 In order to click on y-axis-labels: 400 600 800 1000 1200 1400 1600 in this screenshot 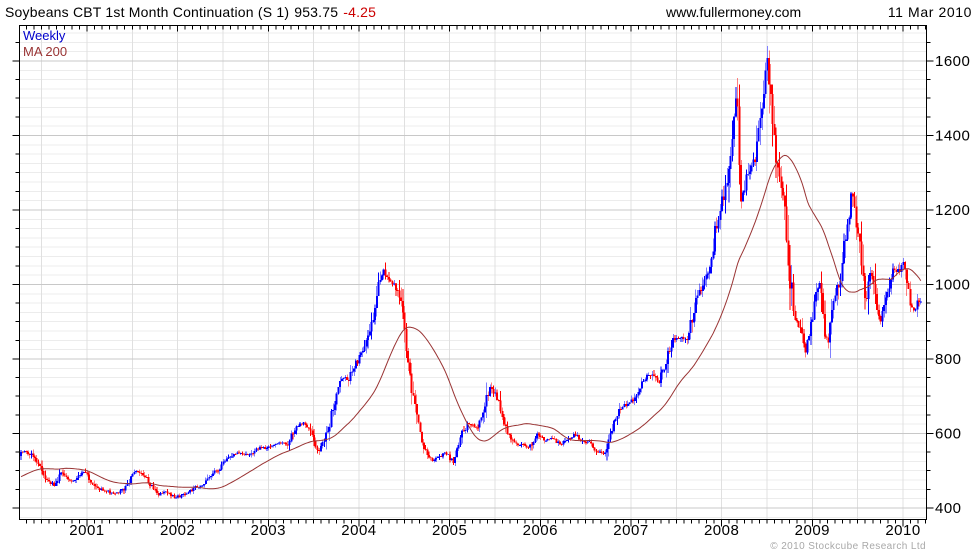, I will do `click(952, 285)`.